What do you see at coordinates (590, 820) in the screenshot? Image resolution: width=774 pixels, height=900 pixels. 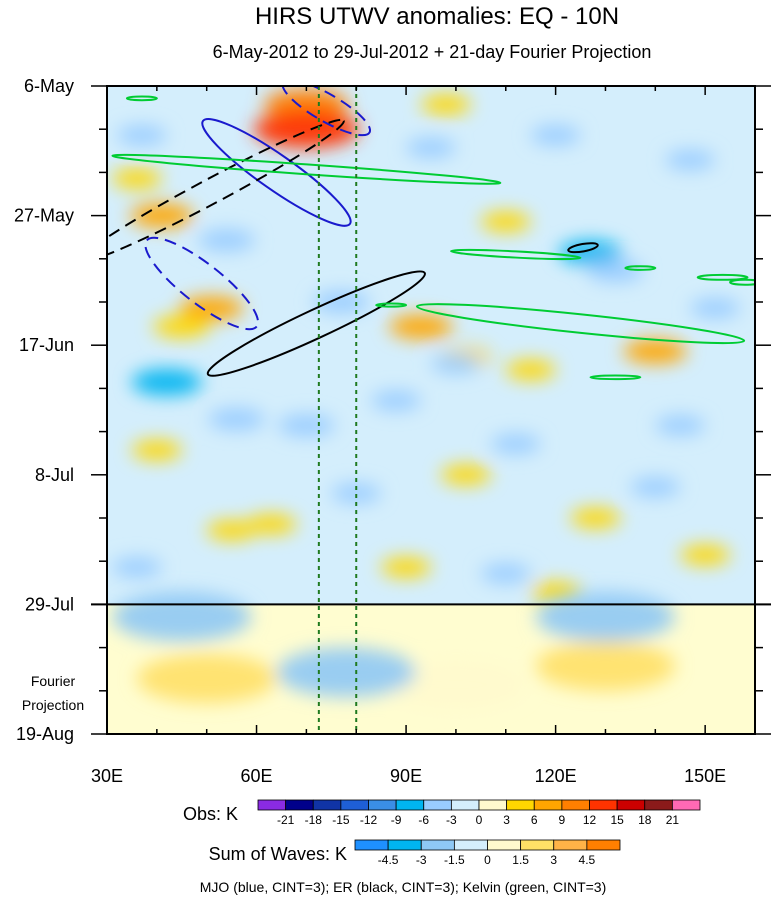 I see `colorbar-0-label-11: 12` at bounding box center [590, 820].